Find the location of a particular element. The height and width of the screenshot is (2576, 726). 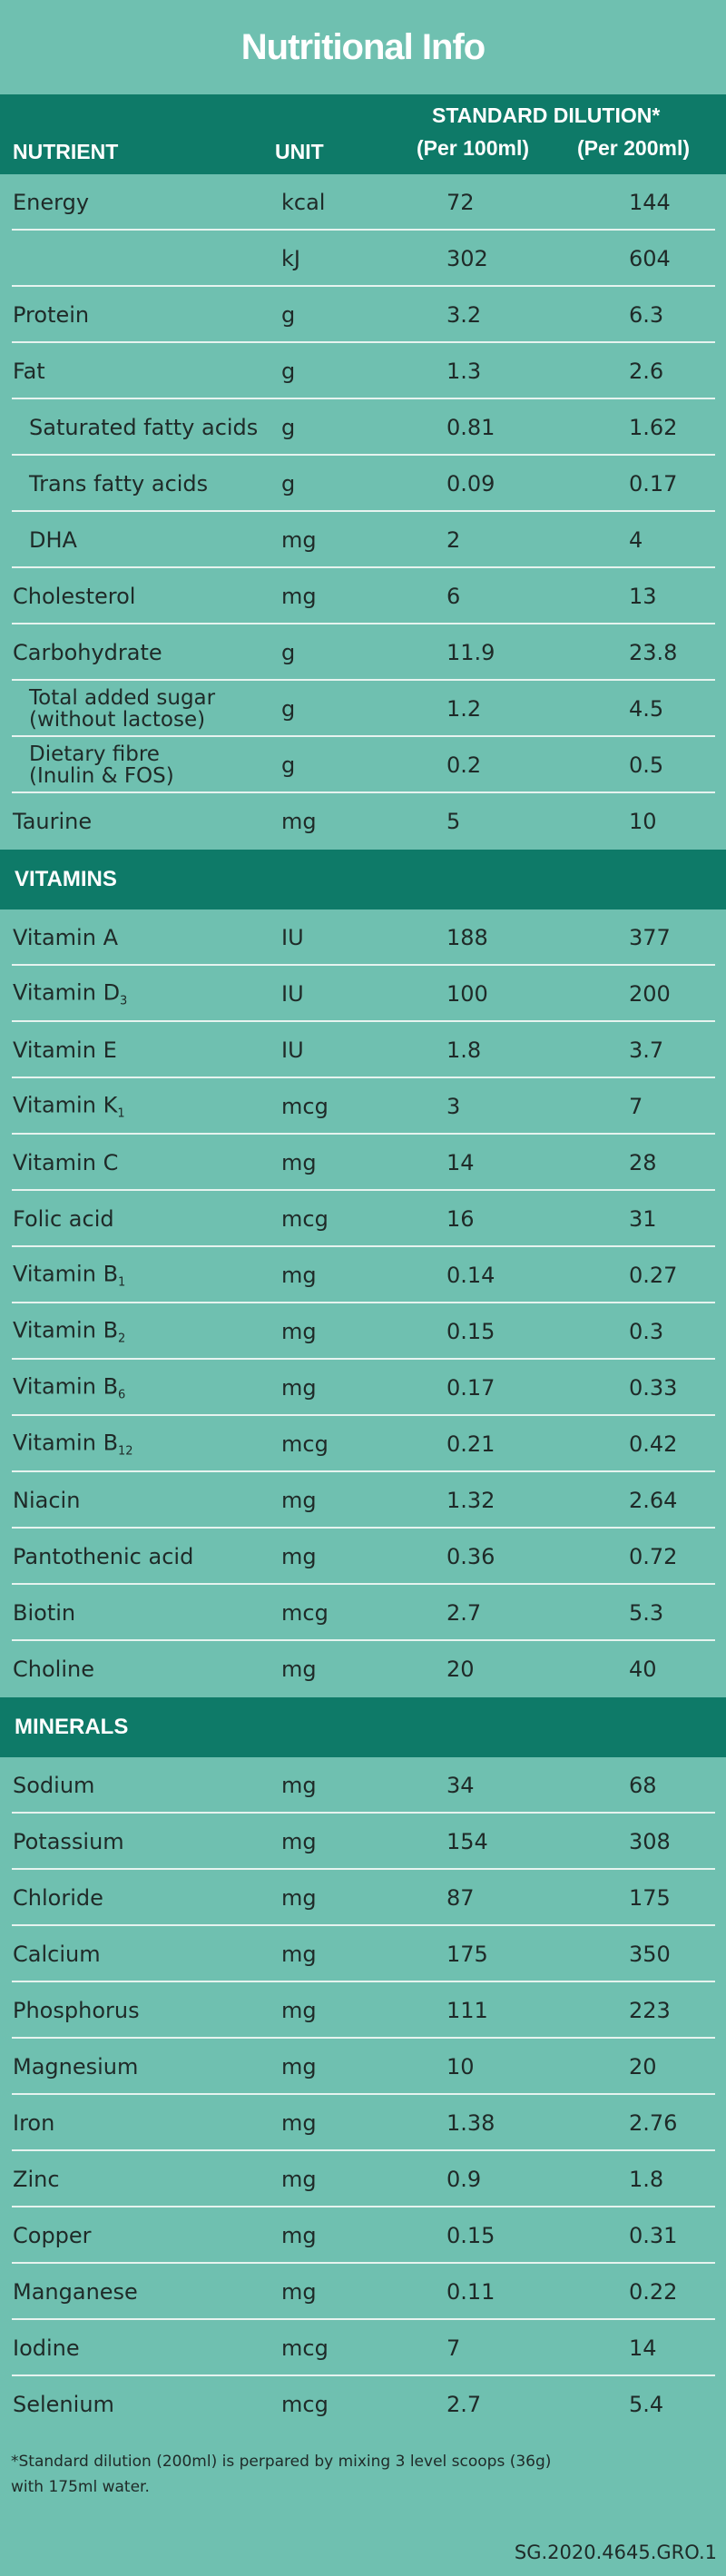

nutrient-name-text: Cholesterol is located at coordinates (74, 596).